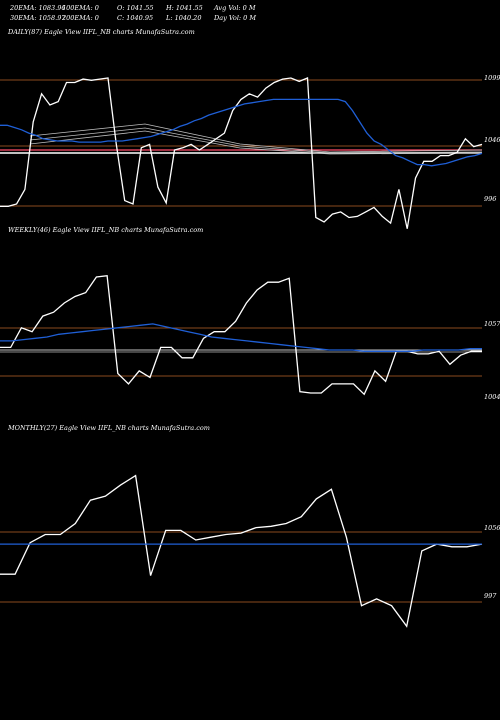 Image resolution: width=500 pixels, height=720 pixels. I want to click on header-ema20: 20EMA: 1083.96, so click(38, 8).